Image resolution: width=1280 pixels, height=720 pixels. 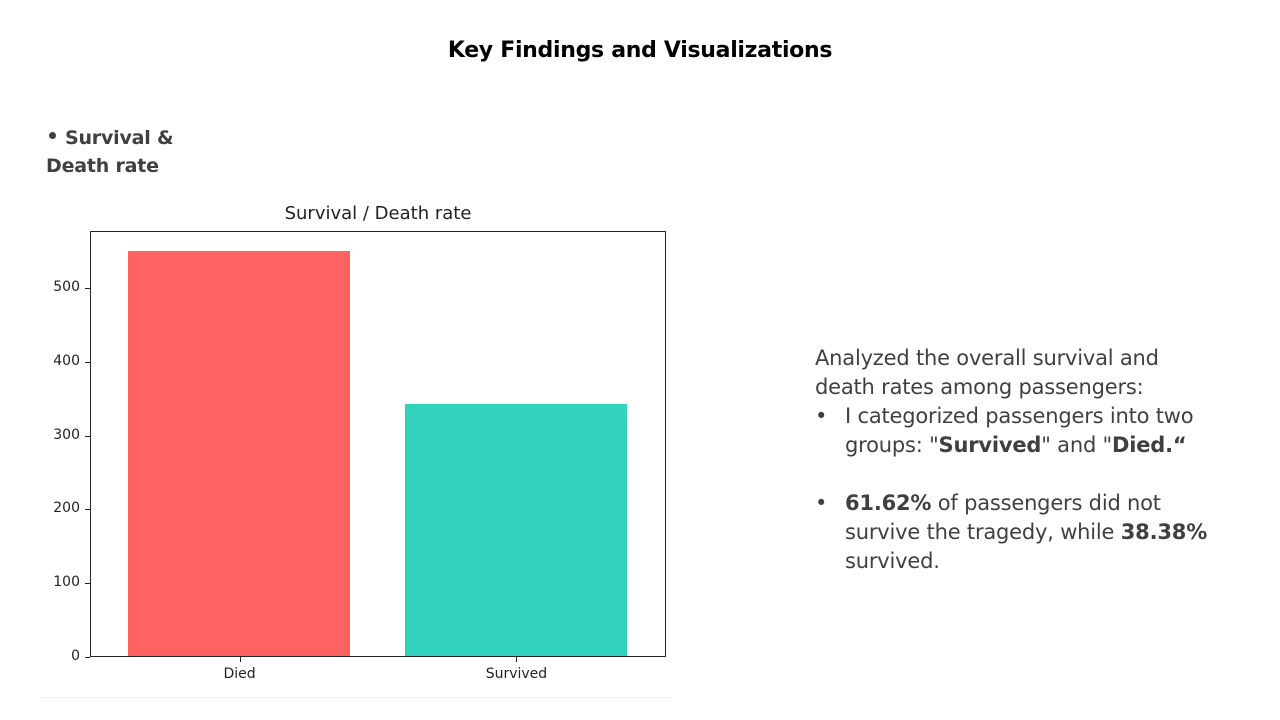 I want to click on slide-title: Key Findings and Visualizations, so click(x=640, y=50).